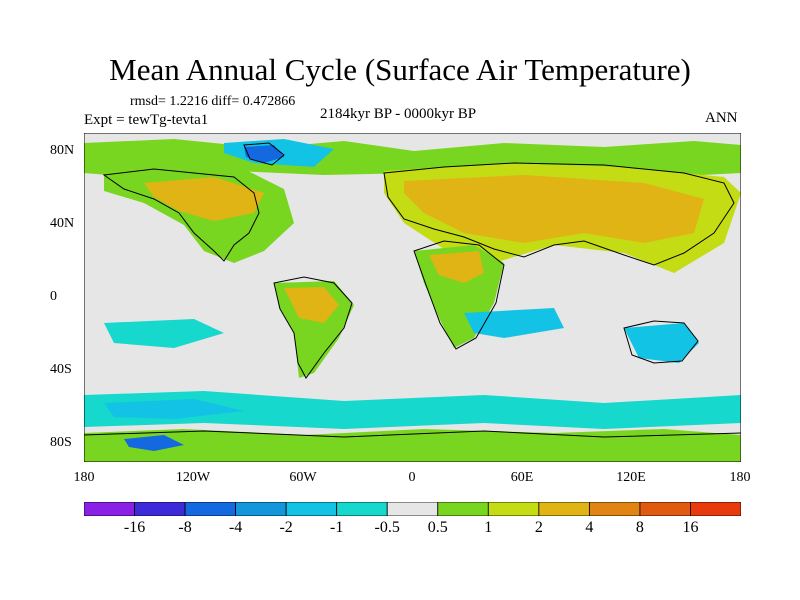  What do you see at coordinates (639, 527) in the screenshot?
I see `colorbar-label-10: 8` at bounding box center [639, 527].